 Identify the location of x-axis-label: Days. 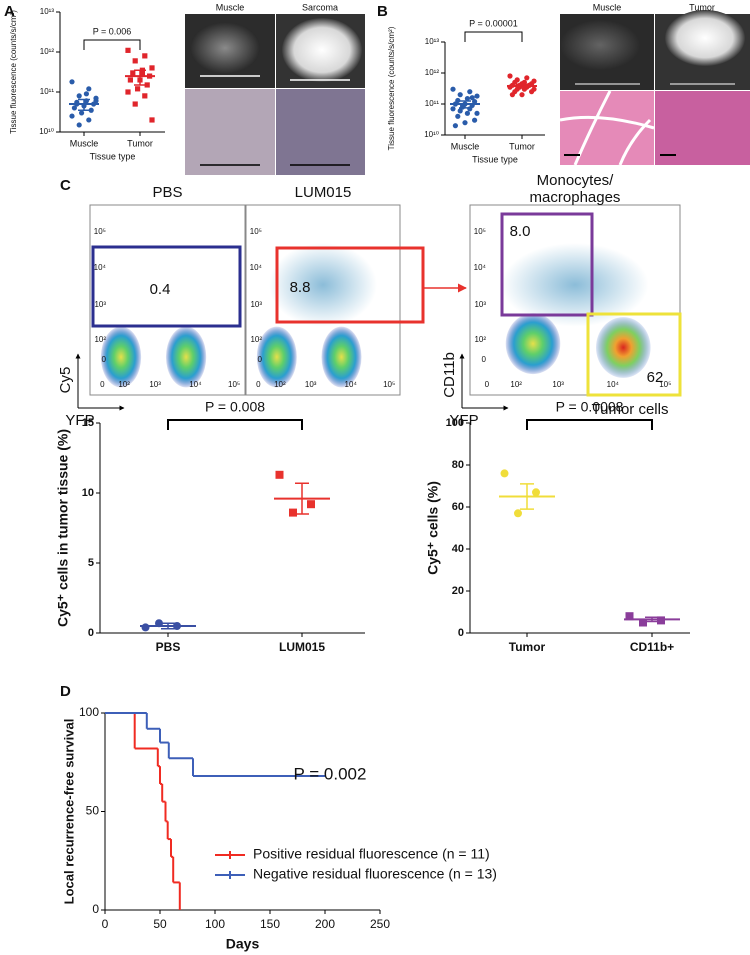
(243, 944).